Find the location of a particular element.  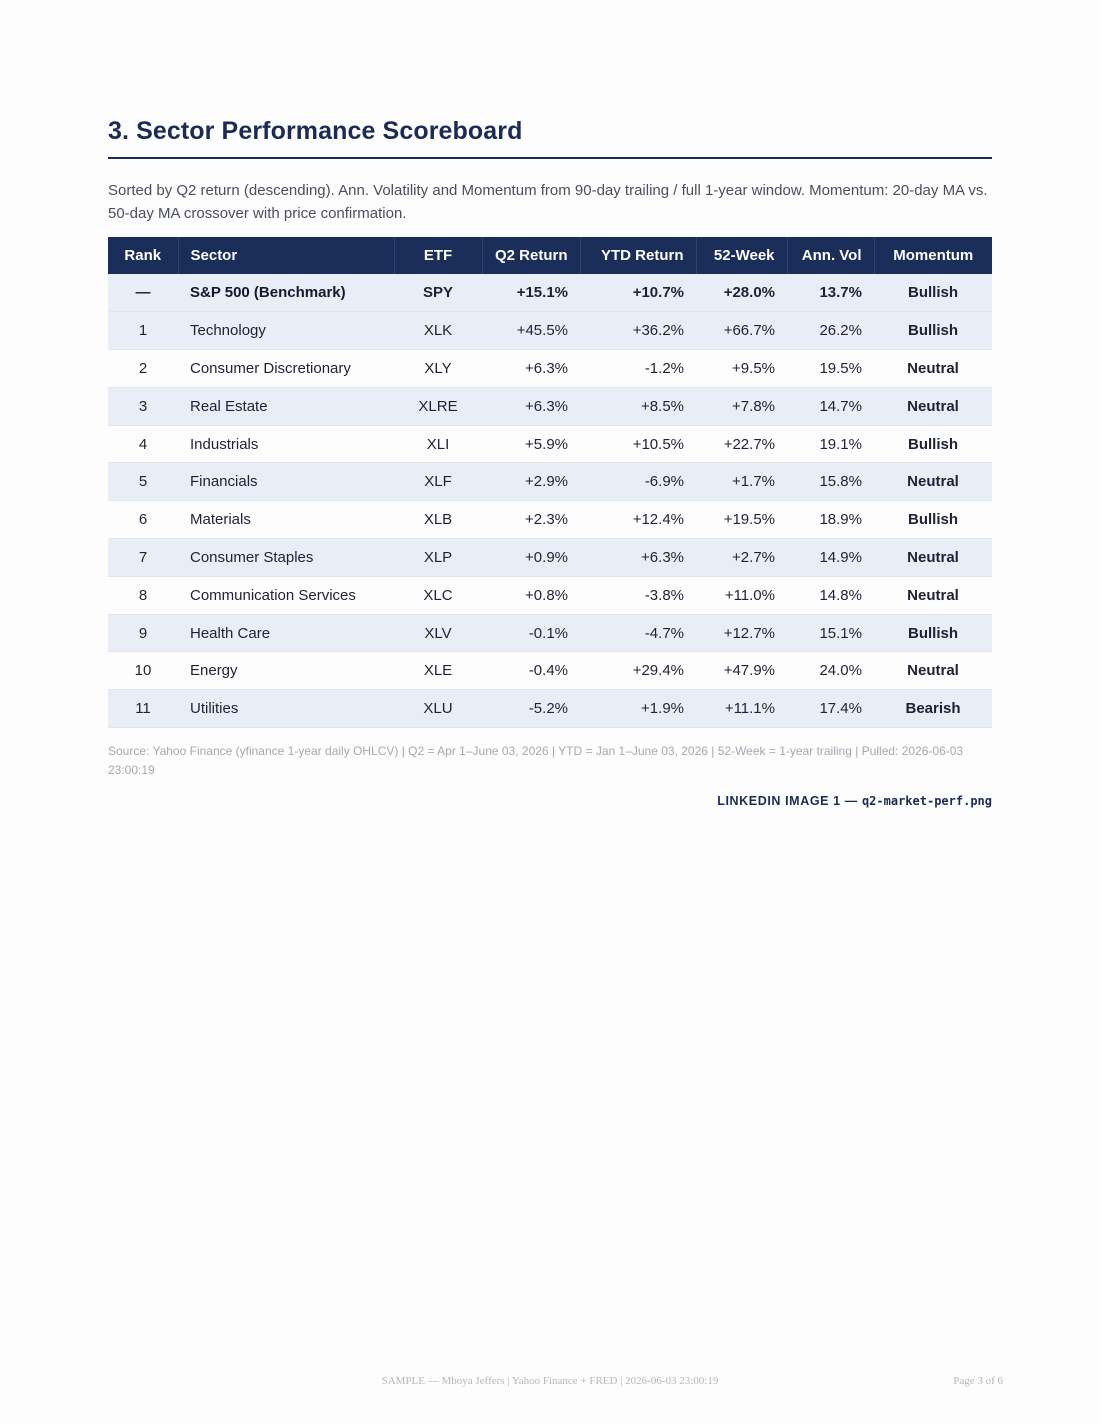

cell-ytd: -1.2% is located at coordinates (638, 368).